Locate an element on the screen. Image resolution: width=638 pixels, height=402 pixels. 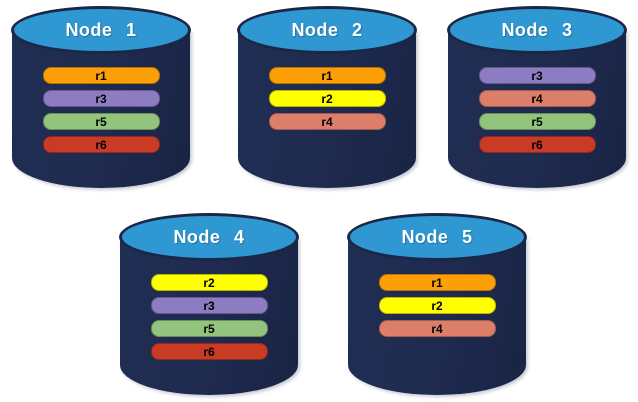
node-title: Node 4 is located at coordinates (209, 236).